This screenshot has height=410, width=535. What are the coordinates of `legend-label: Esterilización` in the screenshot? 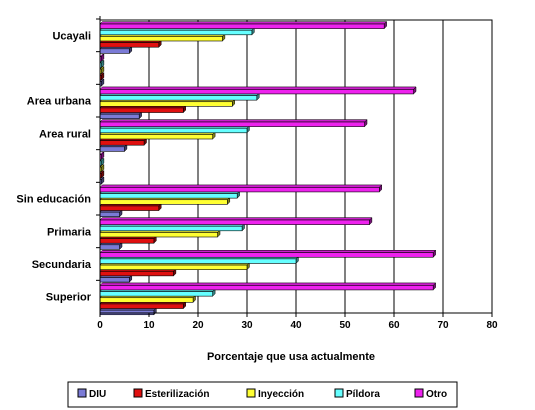 It's located at (177, 394).